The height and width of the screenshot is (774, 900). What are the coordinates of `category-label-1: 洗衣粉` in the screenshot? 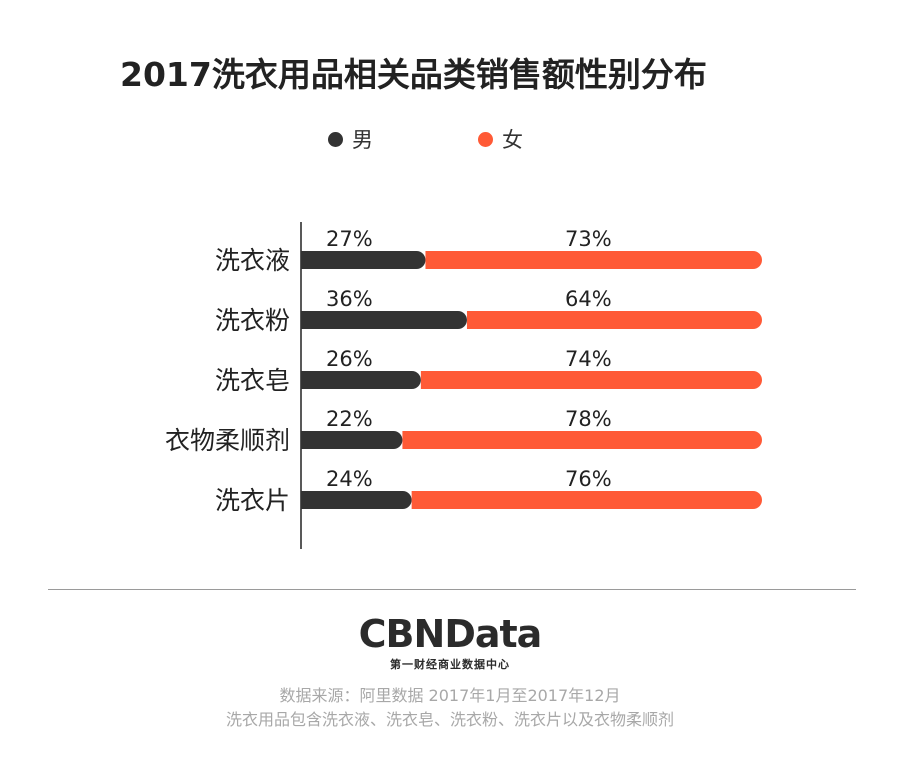 It's located at (252, 320).